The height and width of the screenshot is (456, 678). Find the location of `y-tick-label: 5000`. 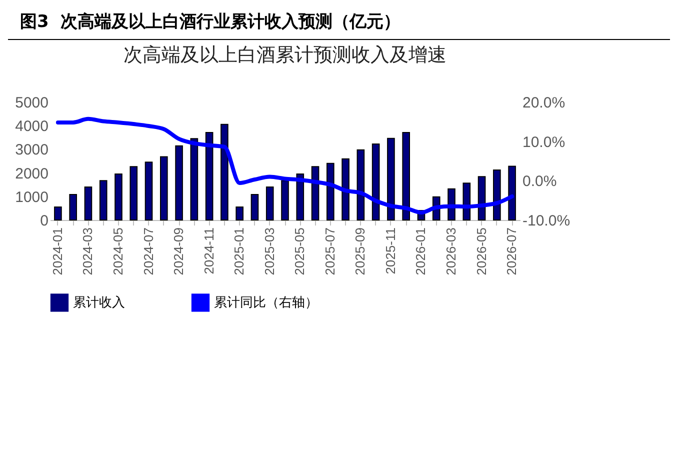

y-tick-label: 5000 is located at coordinates (31, 103).